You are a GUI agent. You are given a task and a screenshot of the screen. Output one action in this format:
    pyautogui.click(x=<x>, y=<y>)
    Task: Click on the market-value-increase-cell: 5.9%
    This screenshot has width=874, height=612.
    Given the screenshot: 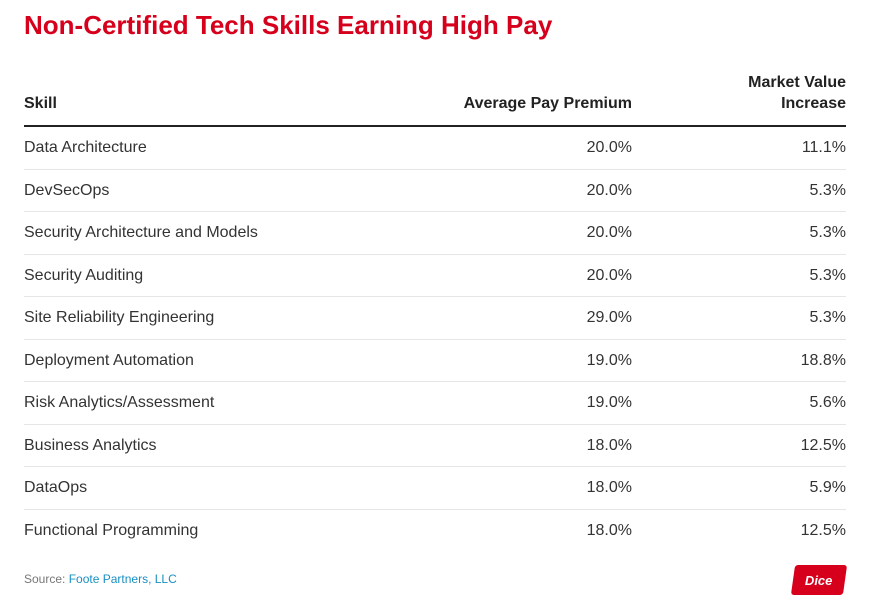 What is the action you would take?
    pyautogui.click(x=827, y=487)
    